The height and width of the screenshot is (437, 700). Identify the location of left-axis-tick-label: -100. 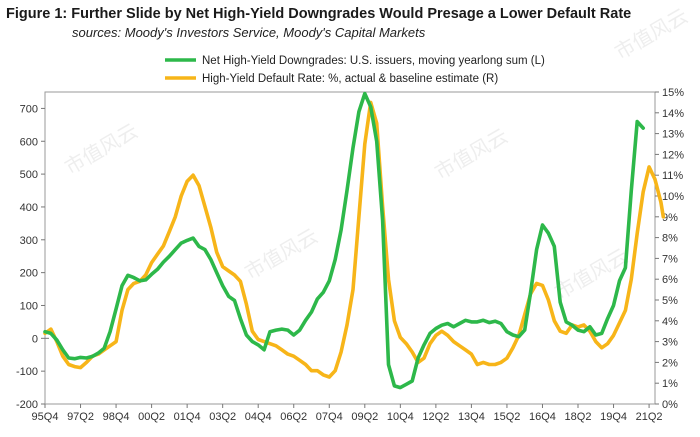
(27, 372).